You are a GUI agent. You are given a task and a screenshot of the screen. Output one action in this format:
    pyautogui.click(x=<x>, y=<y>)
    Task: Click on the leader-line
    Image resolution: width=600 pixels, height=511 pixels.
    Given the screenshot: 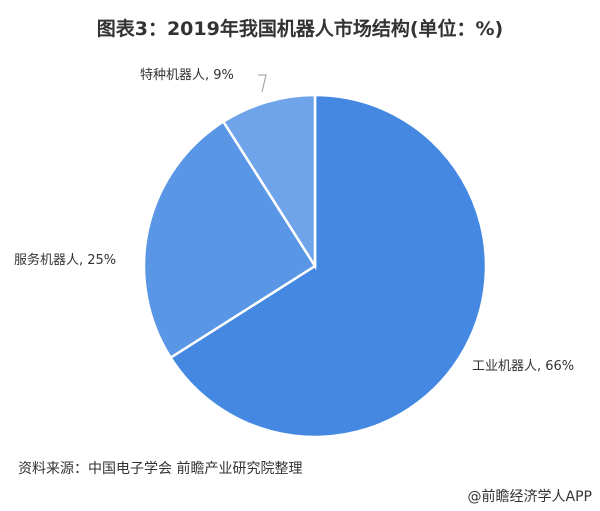 What is the action you would take?
    pyautogui.click(x=262, y=83)
    